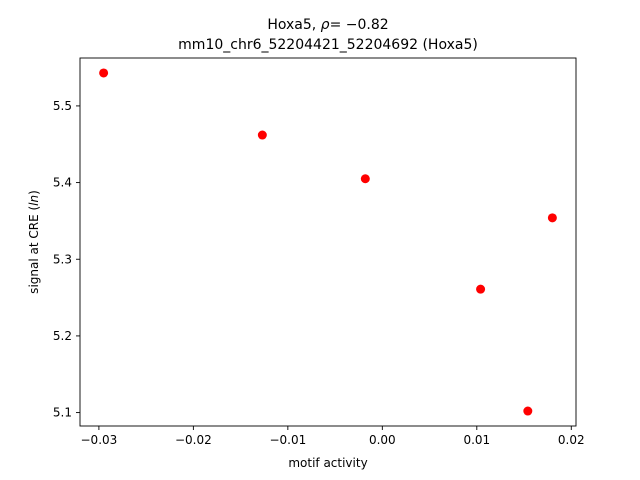 The width and height of the screenshot is (640, 480). What do you see at coordinates (476, 440) in the screenshot?
I see `x-tick-label: 0.01` at bounding box center [476, 440].